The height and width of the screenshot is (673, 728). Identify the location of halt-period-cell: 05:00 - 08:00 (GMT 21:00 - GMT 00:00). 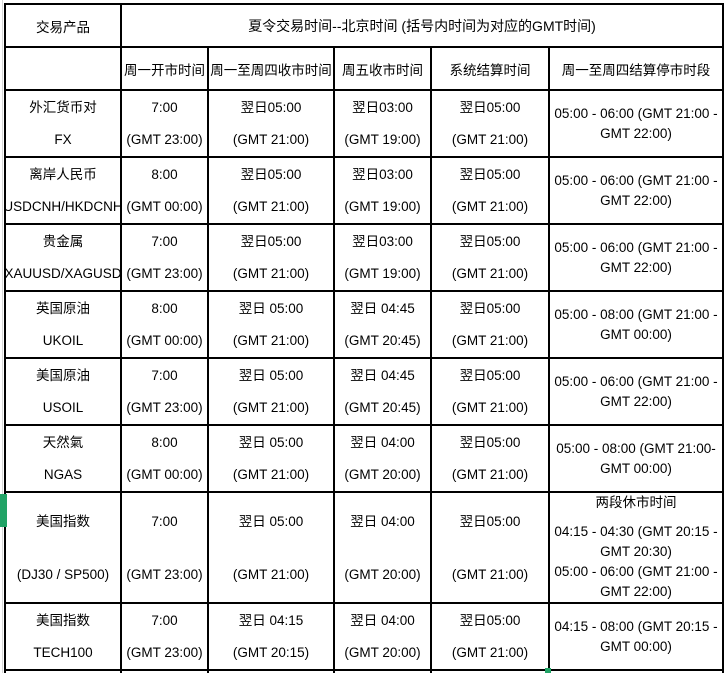
(636, 324).